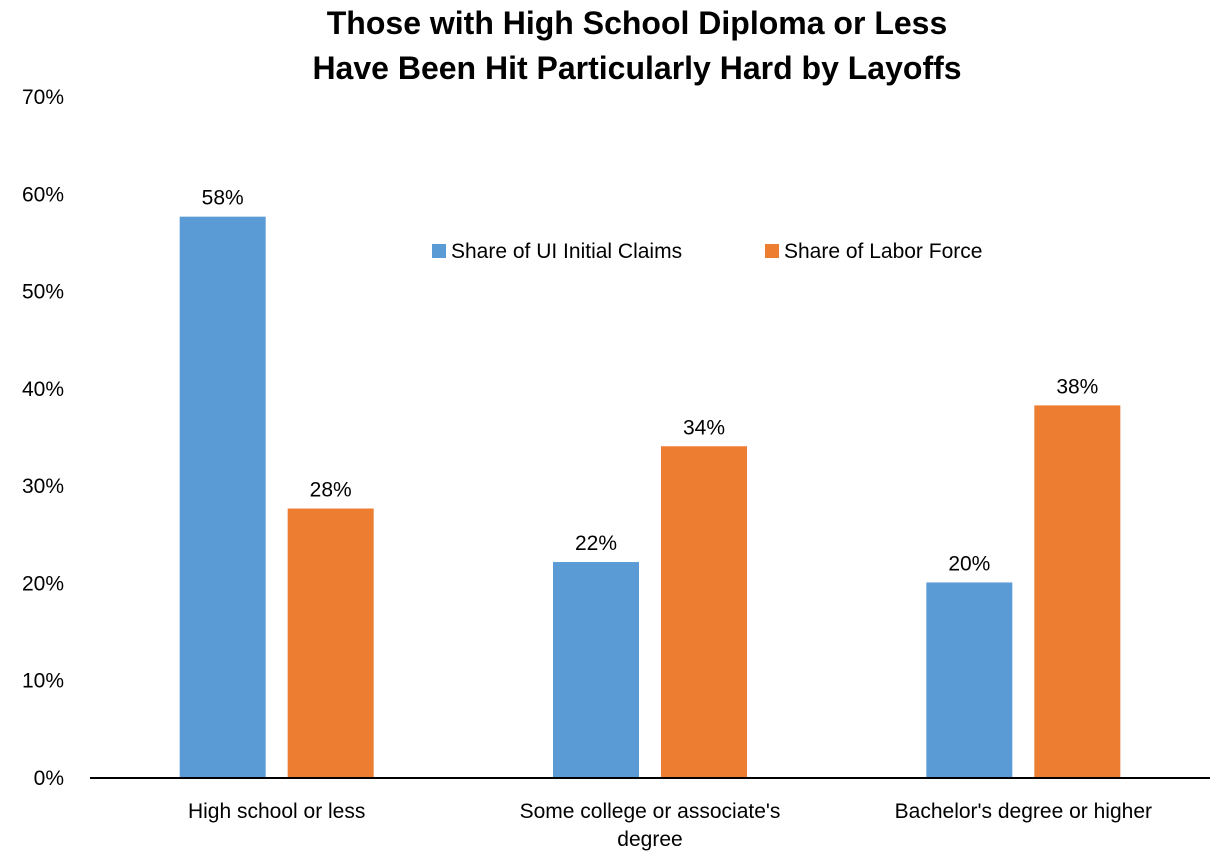 The width and height of the screenshot is (1215, 854). I want to click on x-tick-label: Some college or associate's, so click(650, 811).